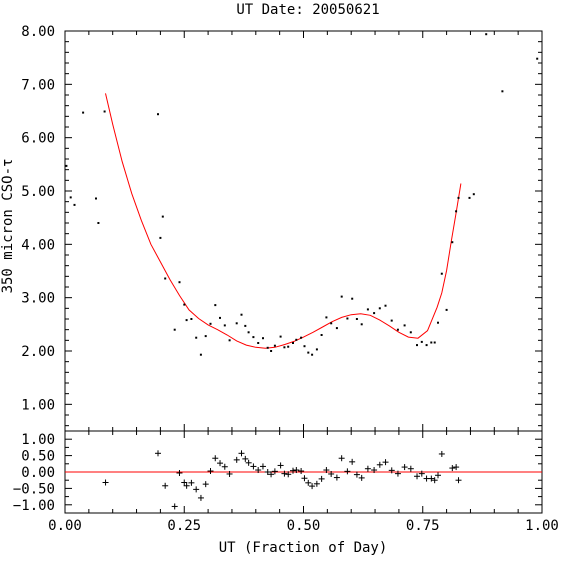 This screenshot has width=574, height=574. What do you see at coordinates (307, 10) in the screenshot?
I see `chart-title: UT Date: 20050621` at bounding box center [307, 10].